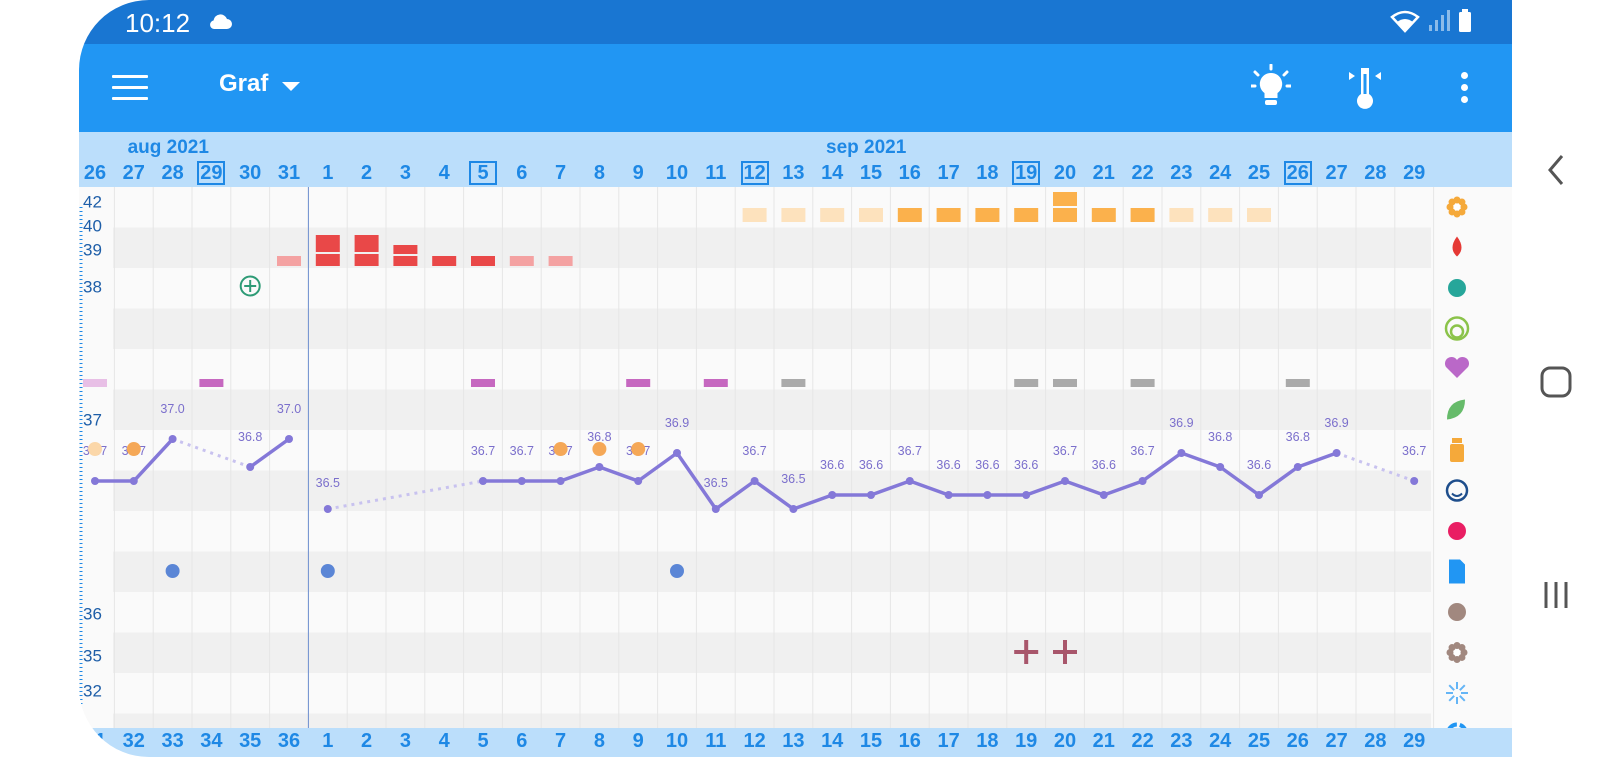  Describe the element at coordinates (716, 741) in the screenshot. I see `cycle-day-label: 11` at that location.